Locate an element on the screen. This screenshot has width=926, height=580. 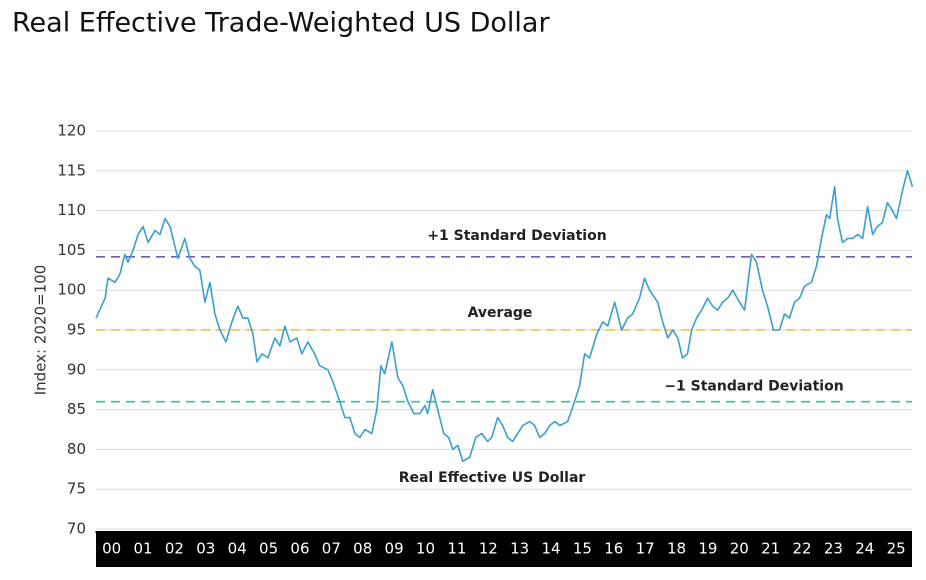
x-tick-label: 13 is located at coordinates (519, 549).